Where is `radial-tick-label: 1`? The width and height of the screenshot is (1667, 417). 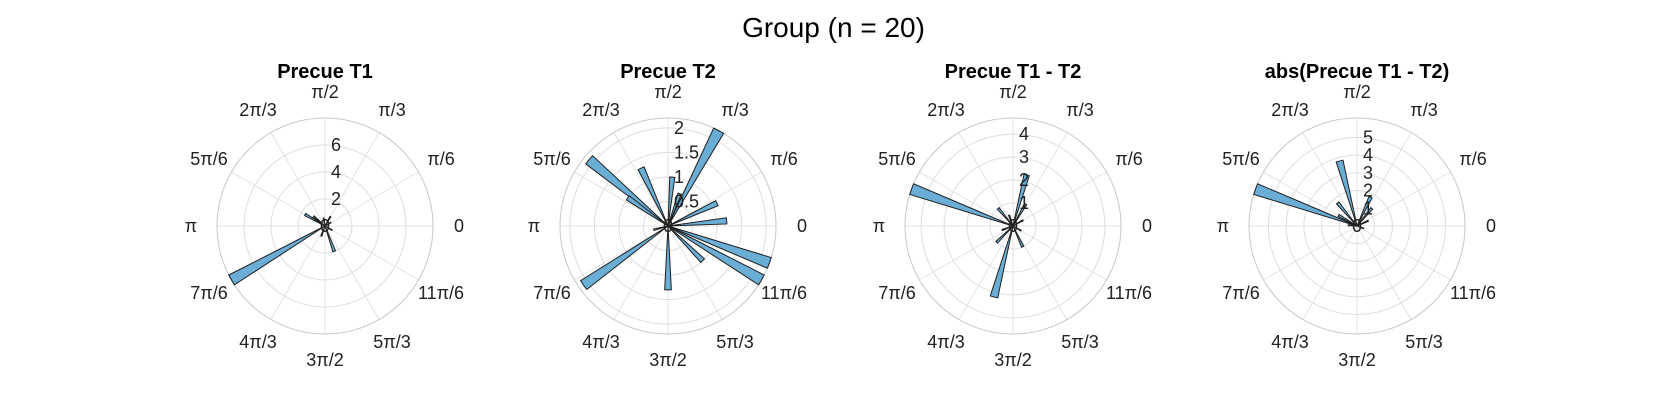 radial-tick-label: 1 is located at coordinates (1024, 203).